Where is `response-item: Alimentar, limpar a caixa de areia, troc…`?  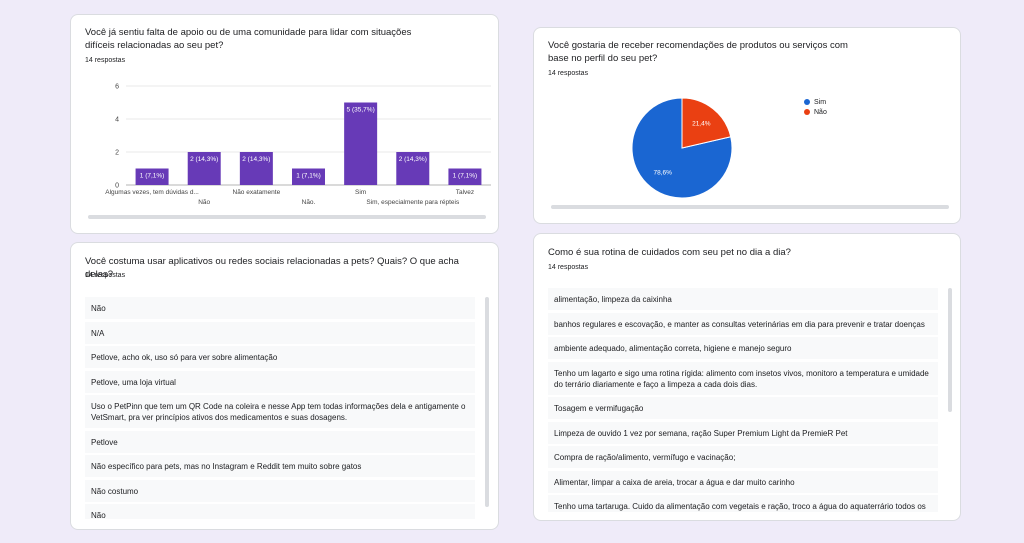
response-item: Alimentar, limpar a caixa de areia, troc… is located at coordinates (743, 481).